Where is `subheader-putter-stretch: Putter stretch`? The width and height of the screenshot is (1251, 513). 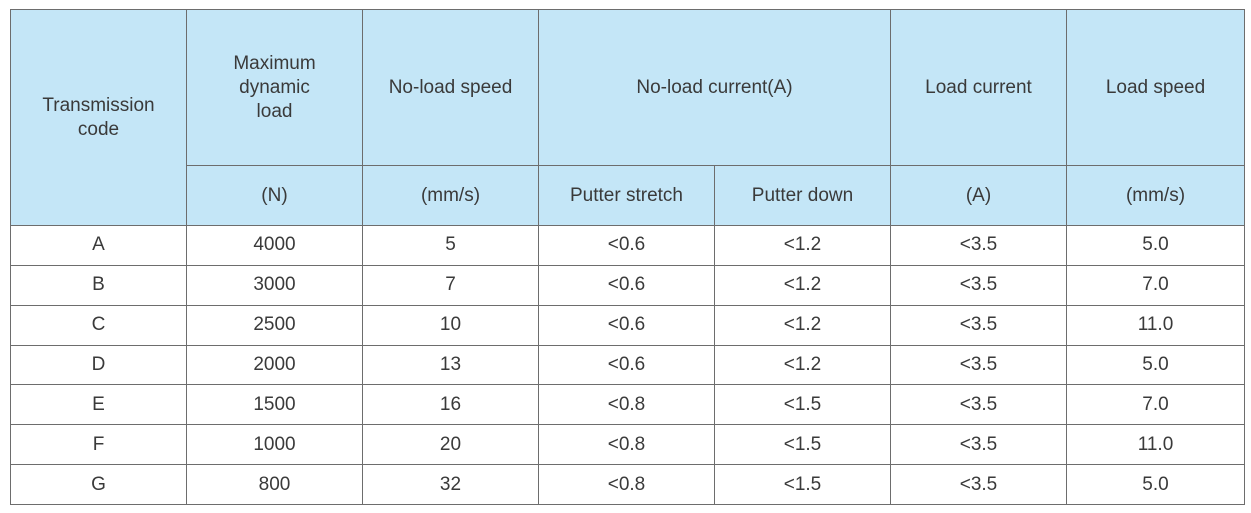 subheader-putter-stretch: Putter stretch is located at coordinates (626, 195).